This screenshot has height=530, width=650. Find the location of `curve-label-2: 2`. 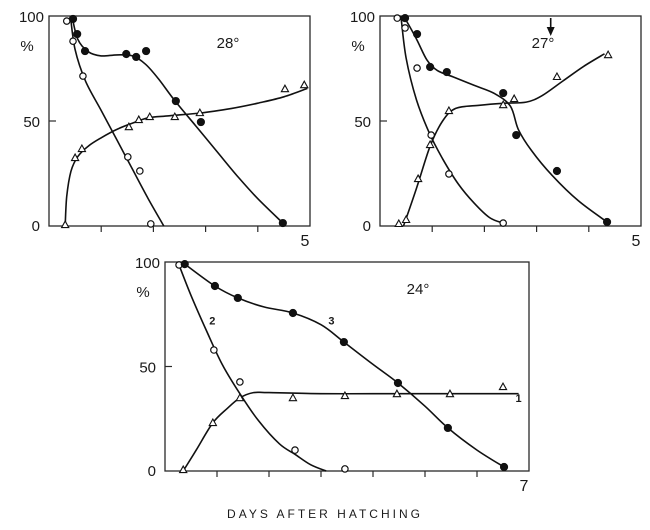

curve-label-2: 2 is located at coordinates (212, 322).